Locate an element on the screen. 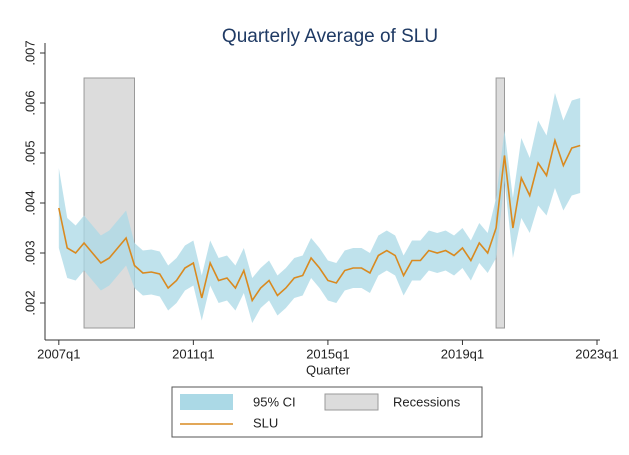 The width and height of the screenshot is (629, 455). x-tick-label: 2015q1 is located at coordinates (327, 353).